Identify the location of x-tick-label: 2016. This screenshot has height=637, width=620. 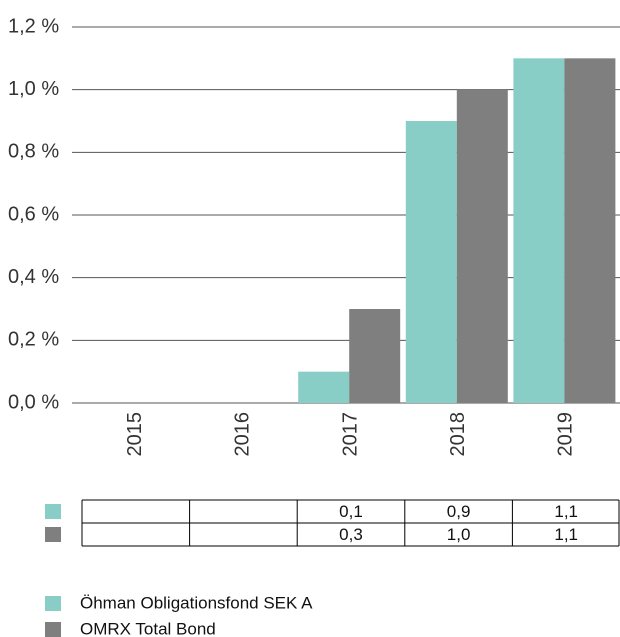
(243, 434).